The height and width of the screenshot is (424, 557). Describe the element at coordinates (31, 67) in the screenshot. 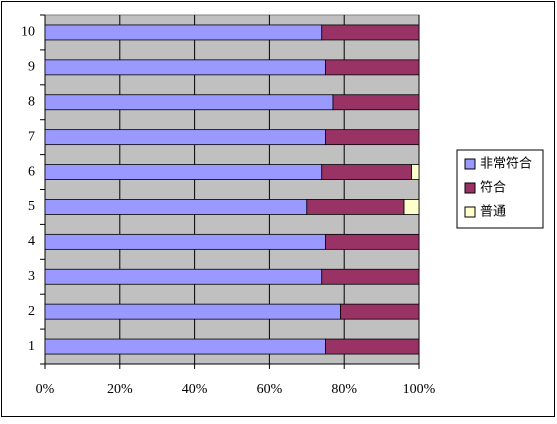

I see `y-tick-label: 9` at that location.